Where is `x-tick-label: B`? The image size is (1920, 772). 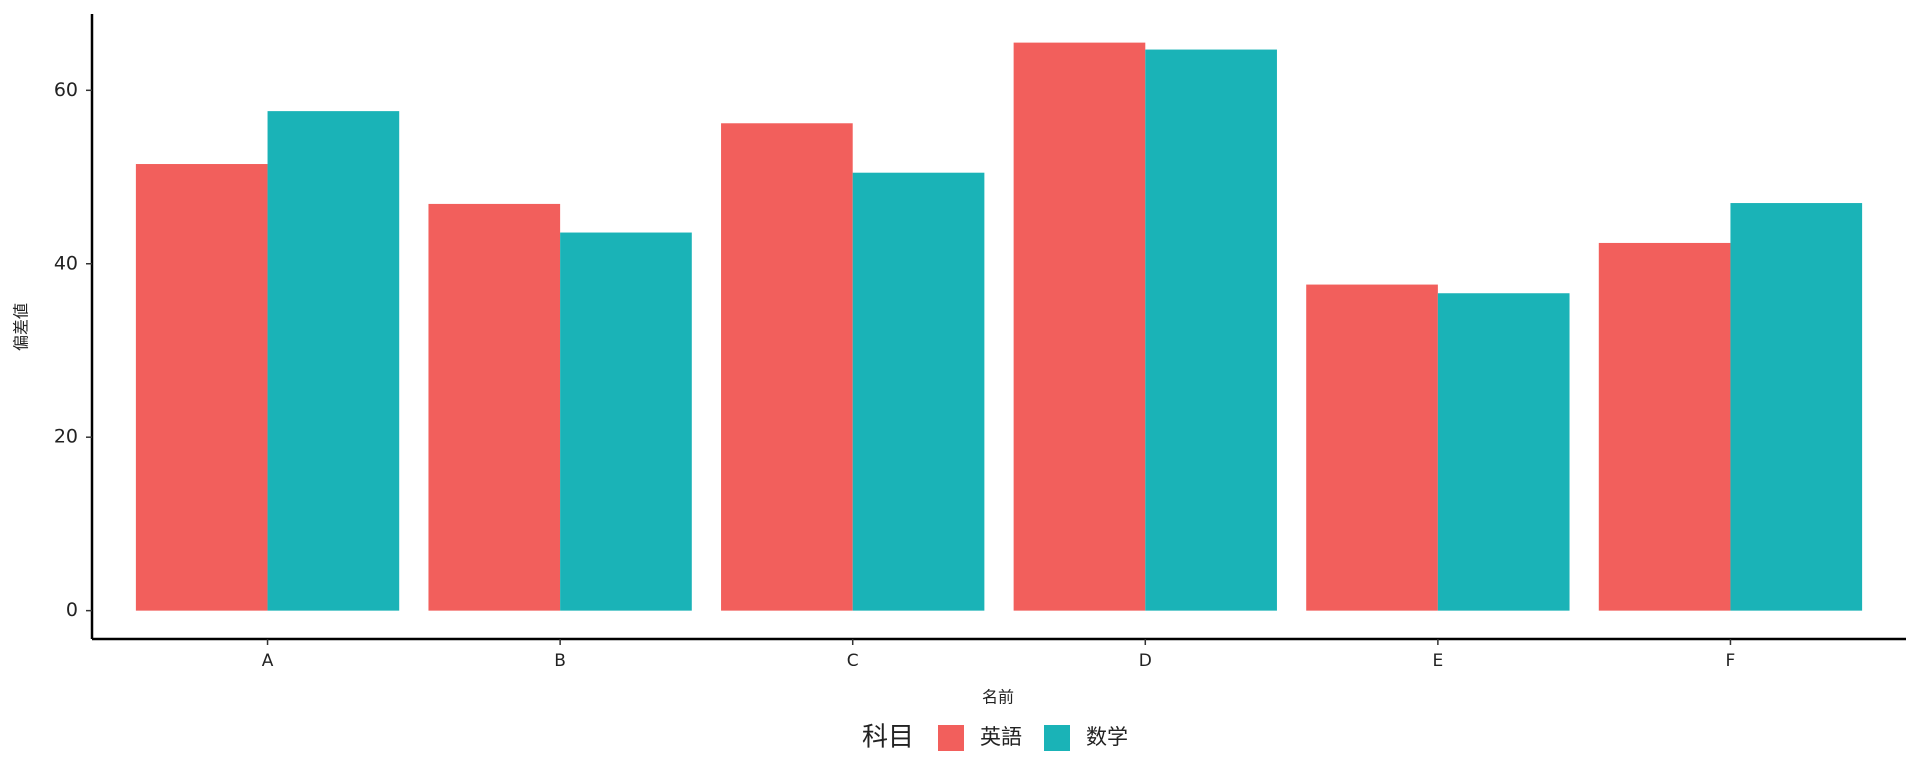 x-tick-label: B is located at coordinates (560, 661).